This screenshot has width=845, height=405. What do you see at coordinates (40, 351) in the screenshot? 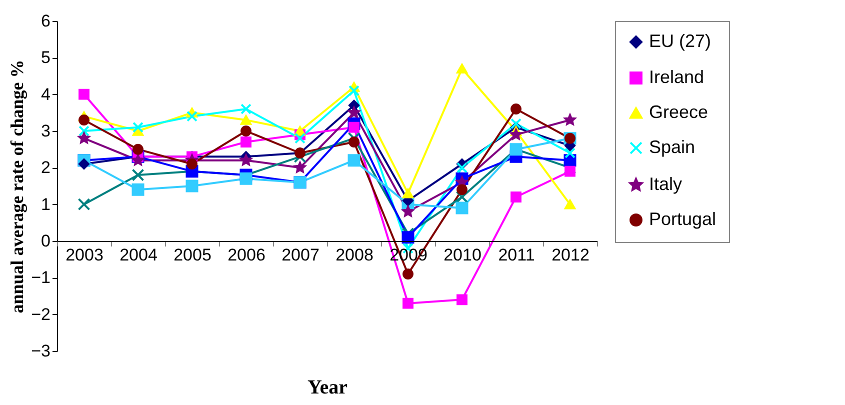
I see `y-tick-label: −3` at bounding box center [40, 351].